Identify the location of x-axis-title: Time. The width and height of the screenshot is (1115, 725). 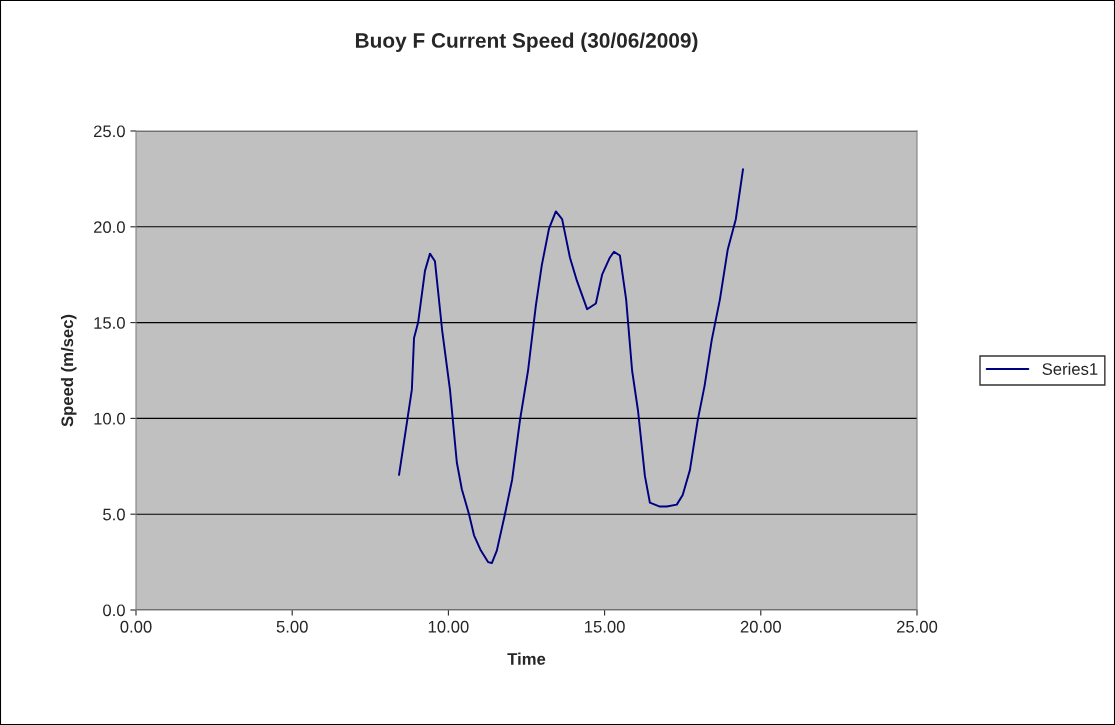
(526, 658).